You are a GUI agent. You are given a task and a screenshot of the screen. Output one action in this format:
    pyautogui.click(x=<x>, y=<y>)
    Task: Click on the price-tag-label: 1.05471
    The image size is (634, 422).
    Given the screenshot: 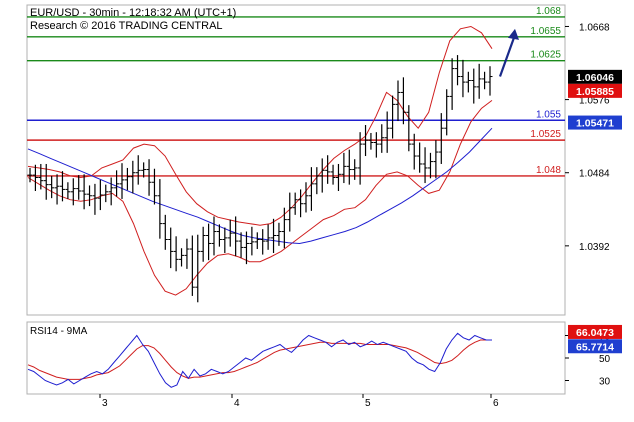 What is the action you would take?
    pyautogui.click(x=595, y=124)
    